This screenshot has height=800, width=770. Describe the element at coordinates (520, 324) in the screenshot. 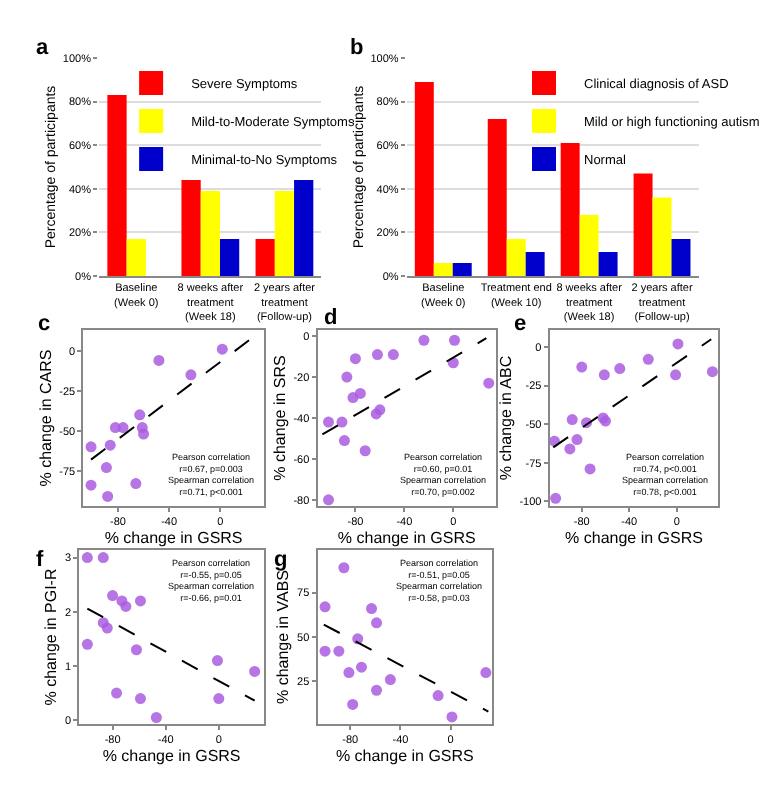

I see `chart-title: e` at that location.